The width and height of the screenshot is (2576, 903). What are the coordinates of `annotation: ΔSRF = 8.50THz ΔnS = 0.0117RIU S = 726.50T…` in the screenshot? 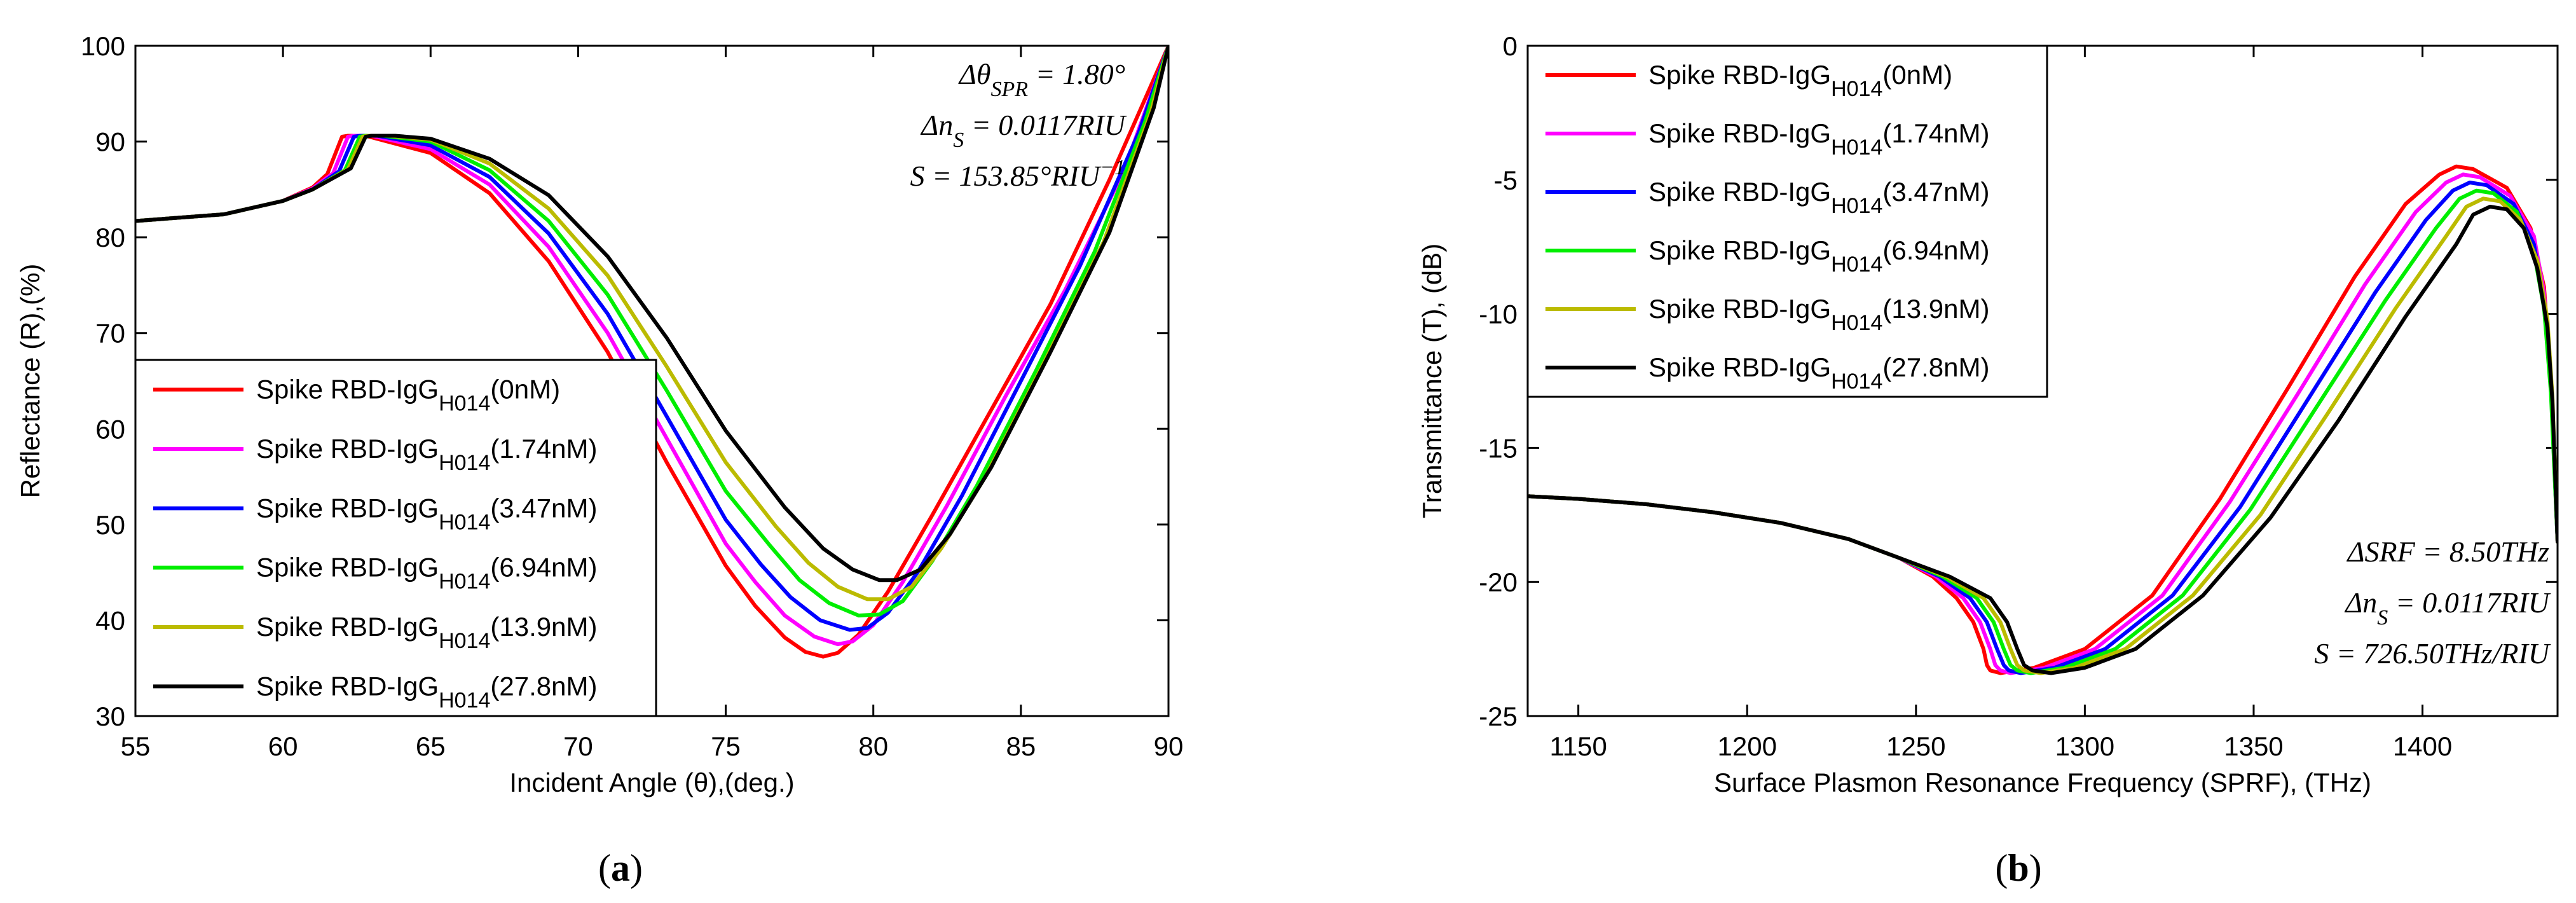 It's located at (2432, 602).